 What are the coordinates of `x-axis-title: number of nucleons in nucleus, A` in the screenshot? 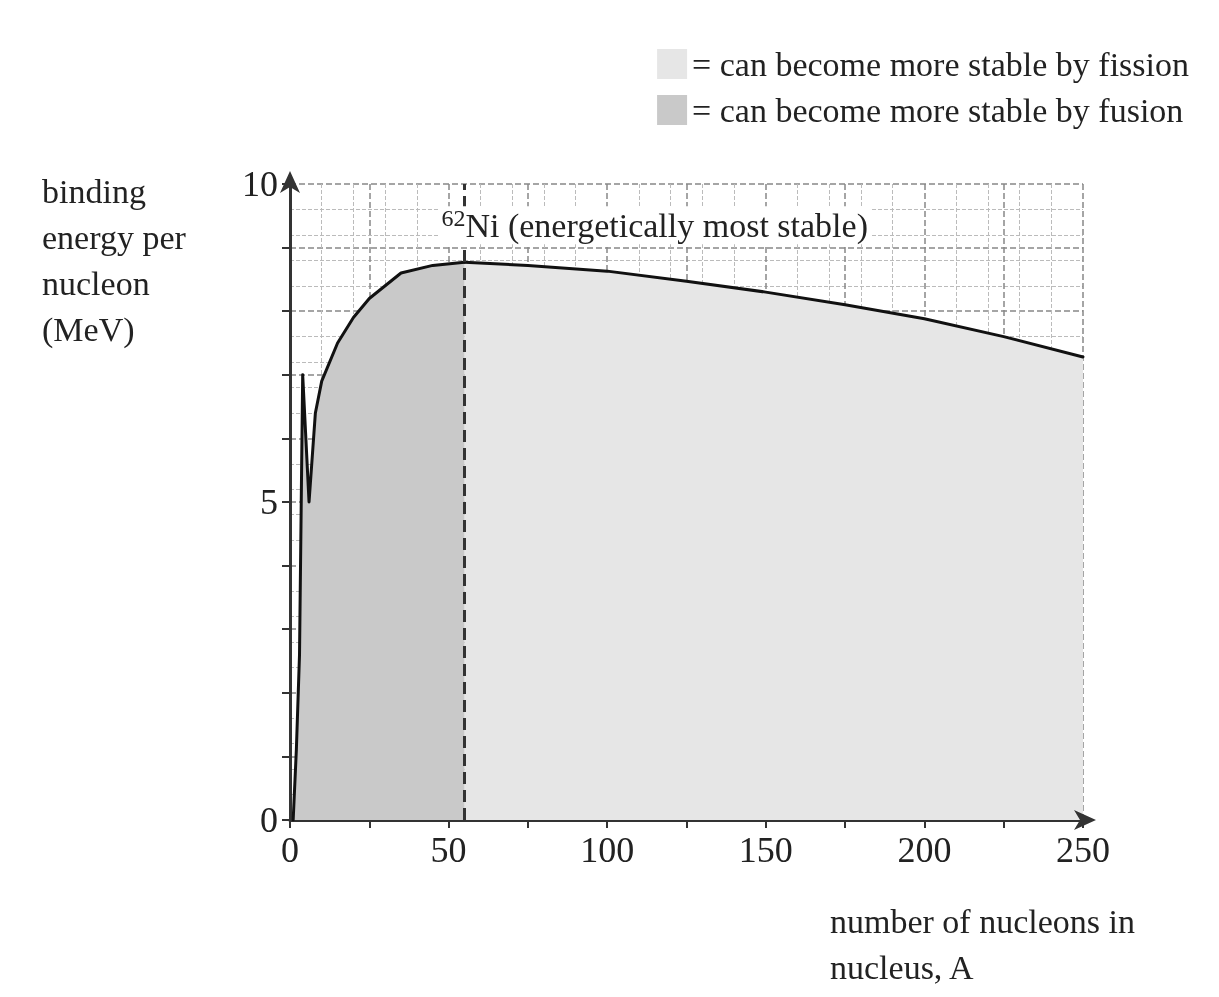 It's located at (987, 944).